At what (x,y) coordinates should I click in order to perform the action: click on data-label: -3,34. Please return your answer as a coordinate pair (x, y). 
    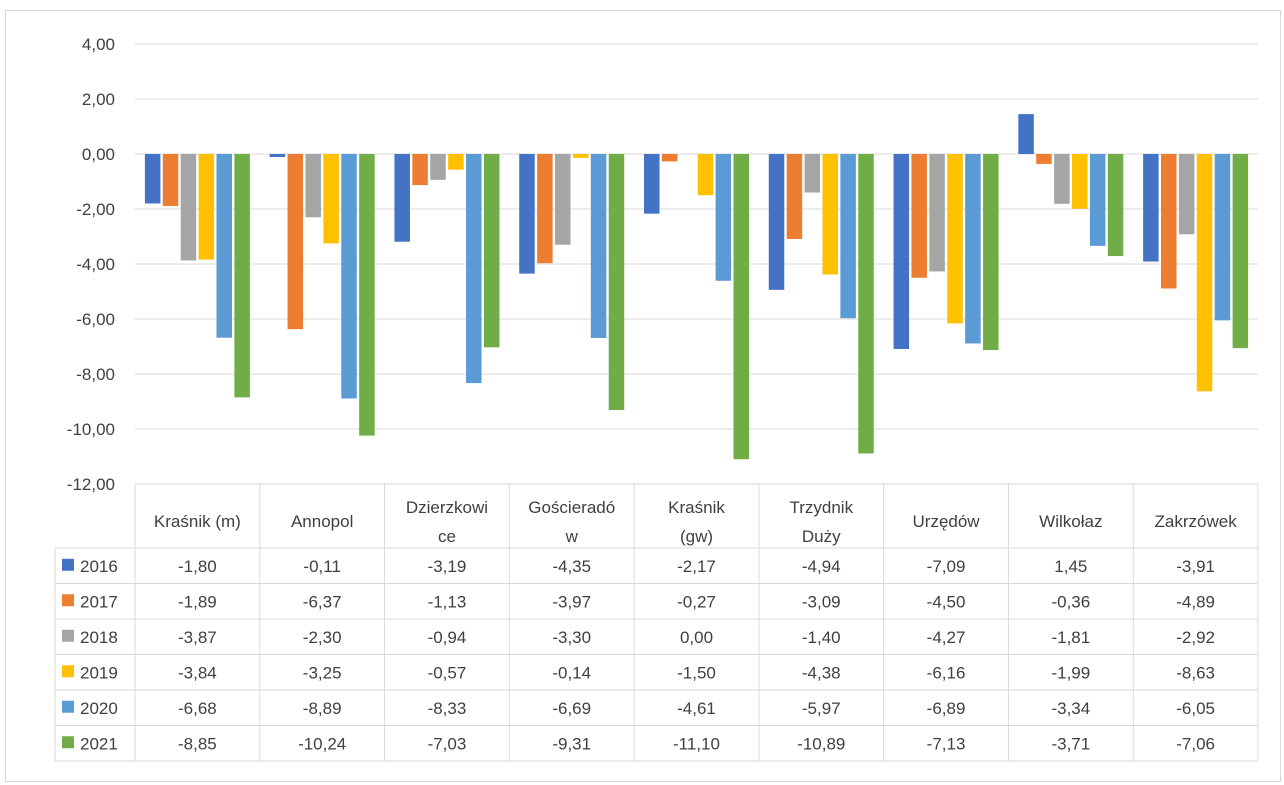
    Looking at the image, I should click on (1070, 708).